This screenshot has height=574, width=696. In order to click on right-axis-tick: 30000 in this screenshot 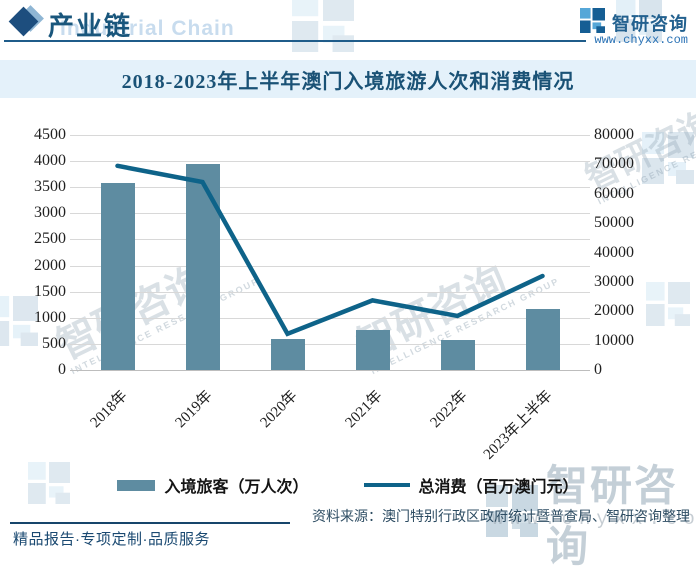, I will do `click(614, 281)`.